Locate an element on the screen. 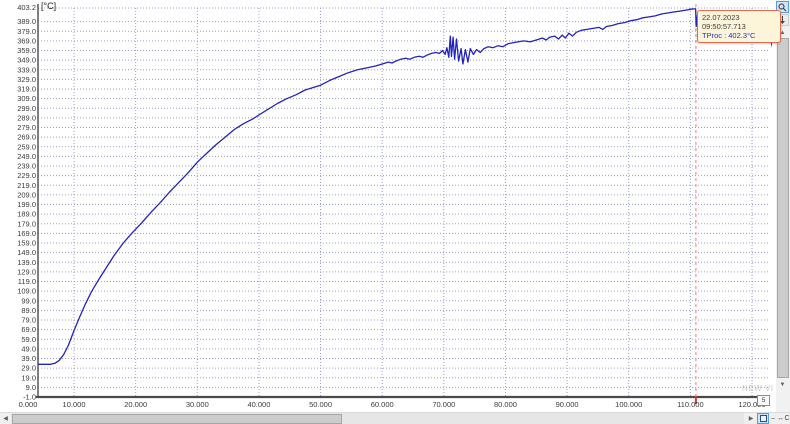  tooltip-date: 22.07.2023 is located at coordinates (721, 17).